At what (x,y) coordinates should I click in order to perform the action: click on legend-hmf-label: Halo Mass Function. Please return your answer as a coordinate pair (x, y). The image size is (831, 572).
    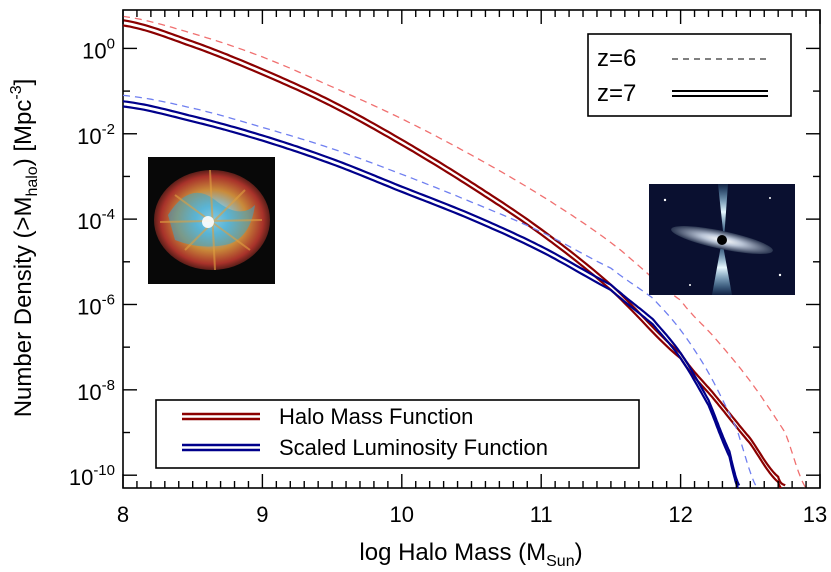
    Looking at the image, I should click on (376, 416).